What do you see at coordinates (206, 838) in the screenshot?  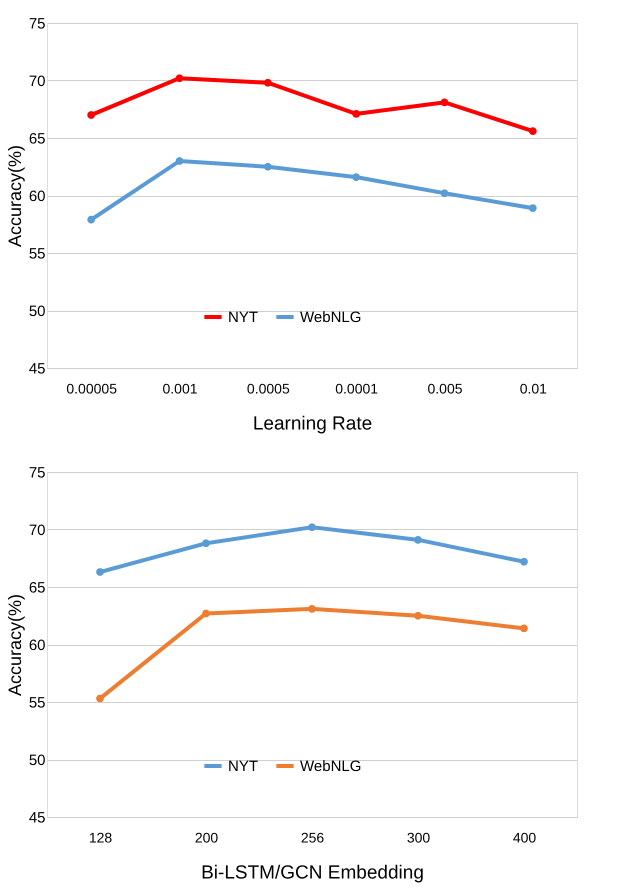 I see `x-tick-label: 200` at bounding box center [206, 838].